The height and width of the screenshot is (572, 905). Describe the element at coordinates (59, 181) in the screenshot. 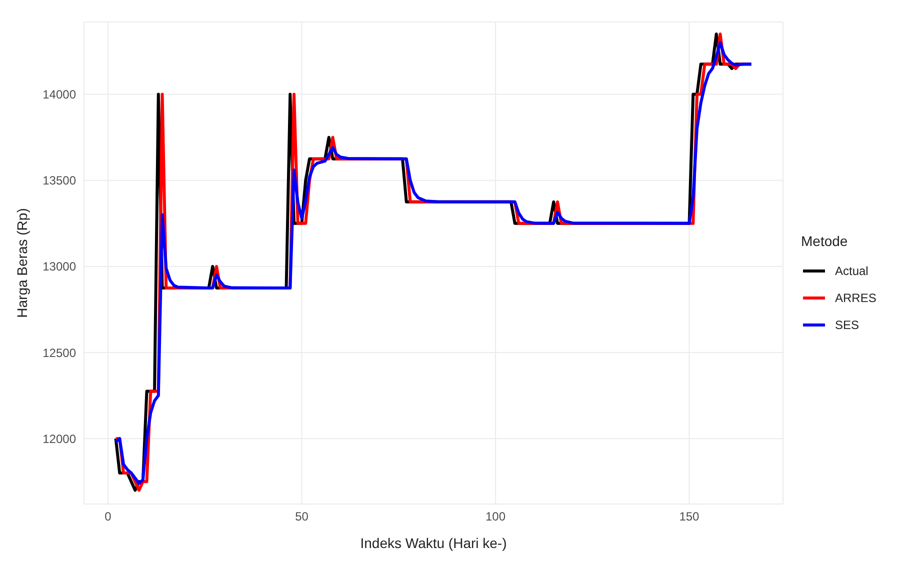

I see `y-tick-label: 13500` at that location.